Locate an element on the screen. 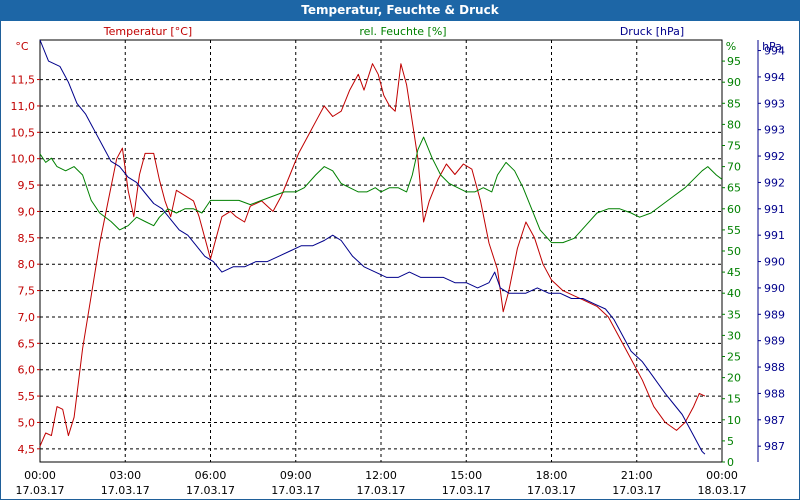 This screenshot has height=500, width=800. humidity-tick-label: 65 is located at coordinates (734, 188).